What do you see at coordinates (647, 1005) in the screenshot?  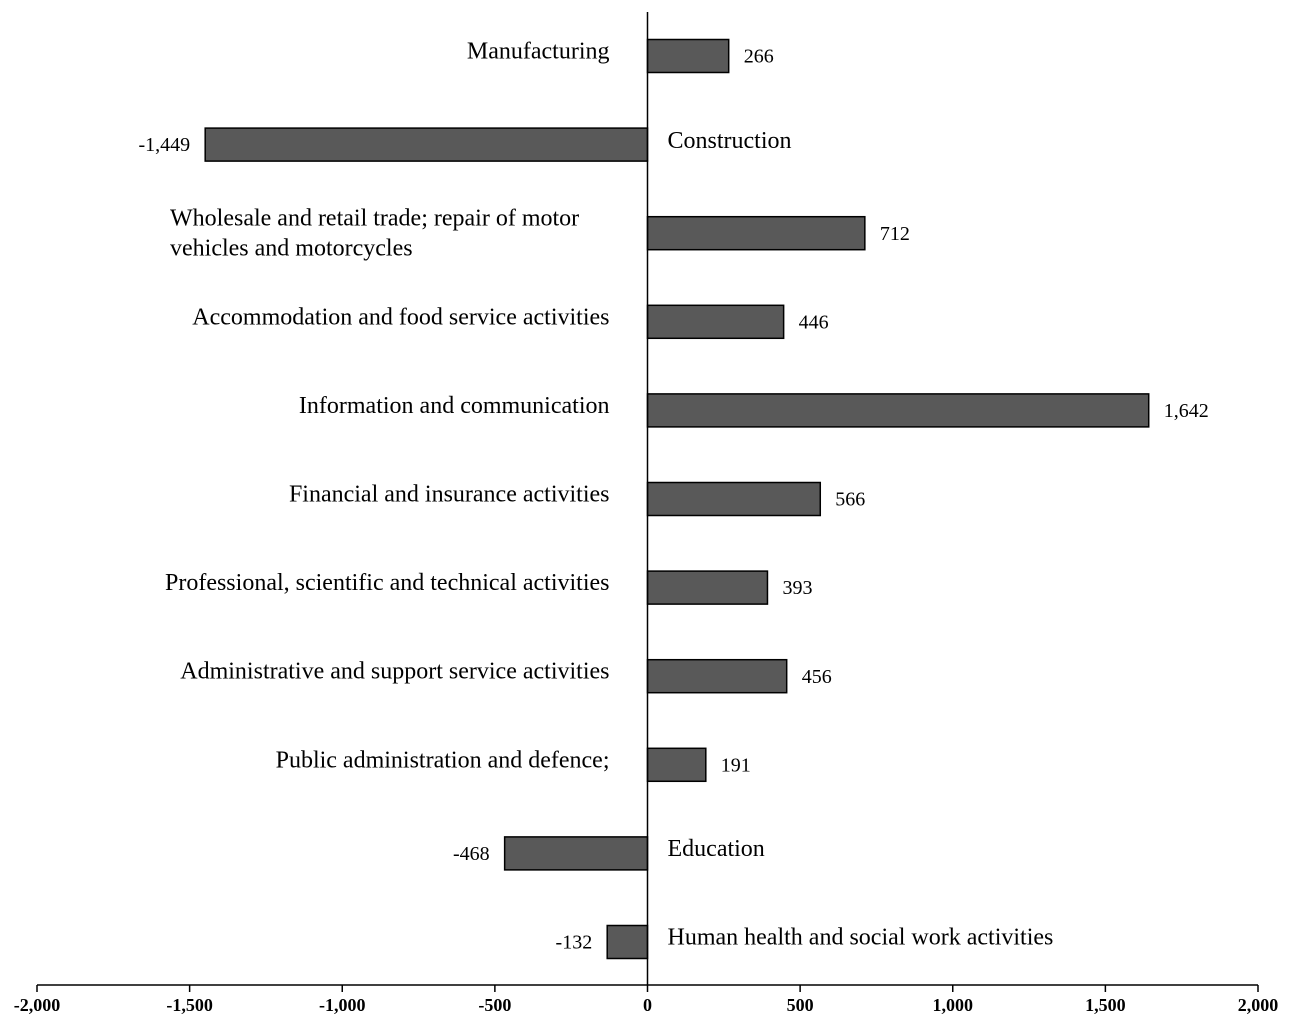 I see `x-tick-label: 0` at bounding box center [647, 1005].